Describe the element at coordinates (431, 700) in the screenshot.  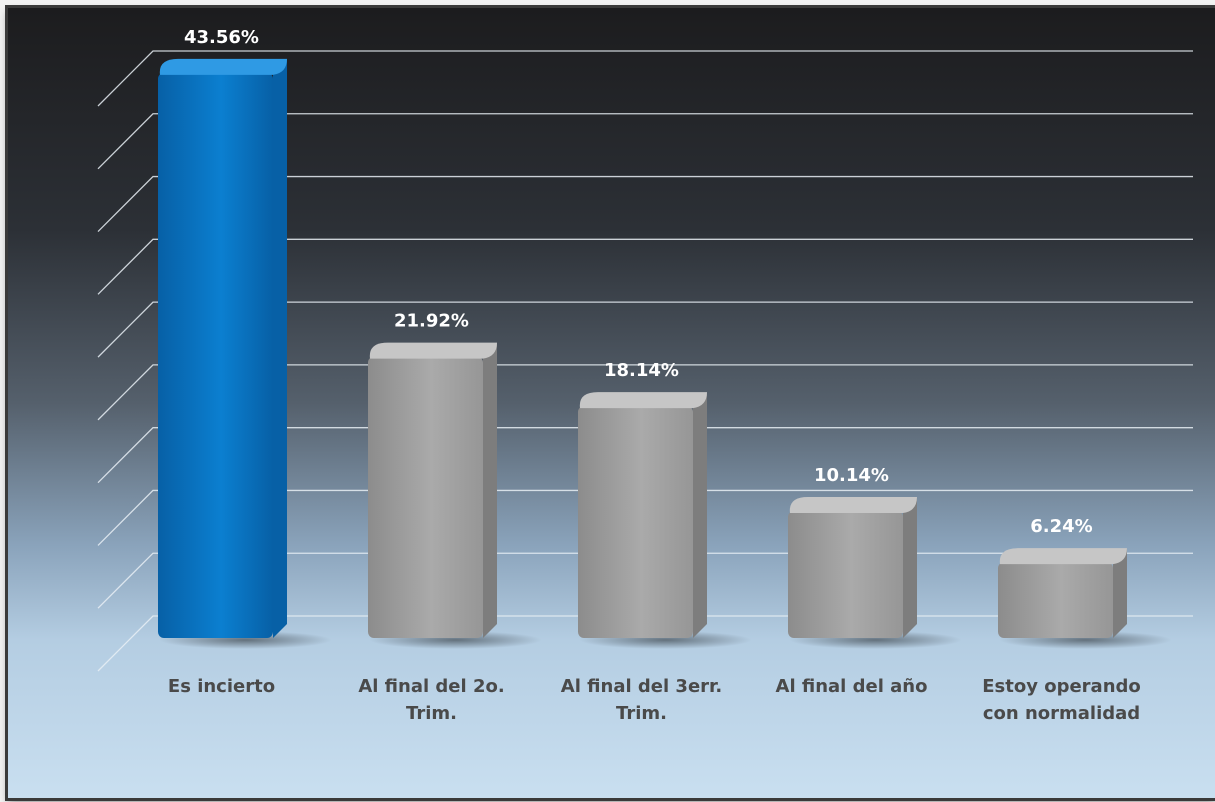
I see `category-label: Al final del 2o. Trim.` at that location.